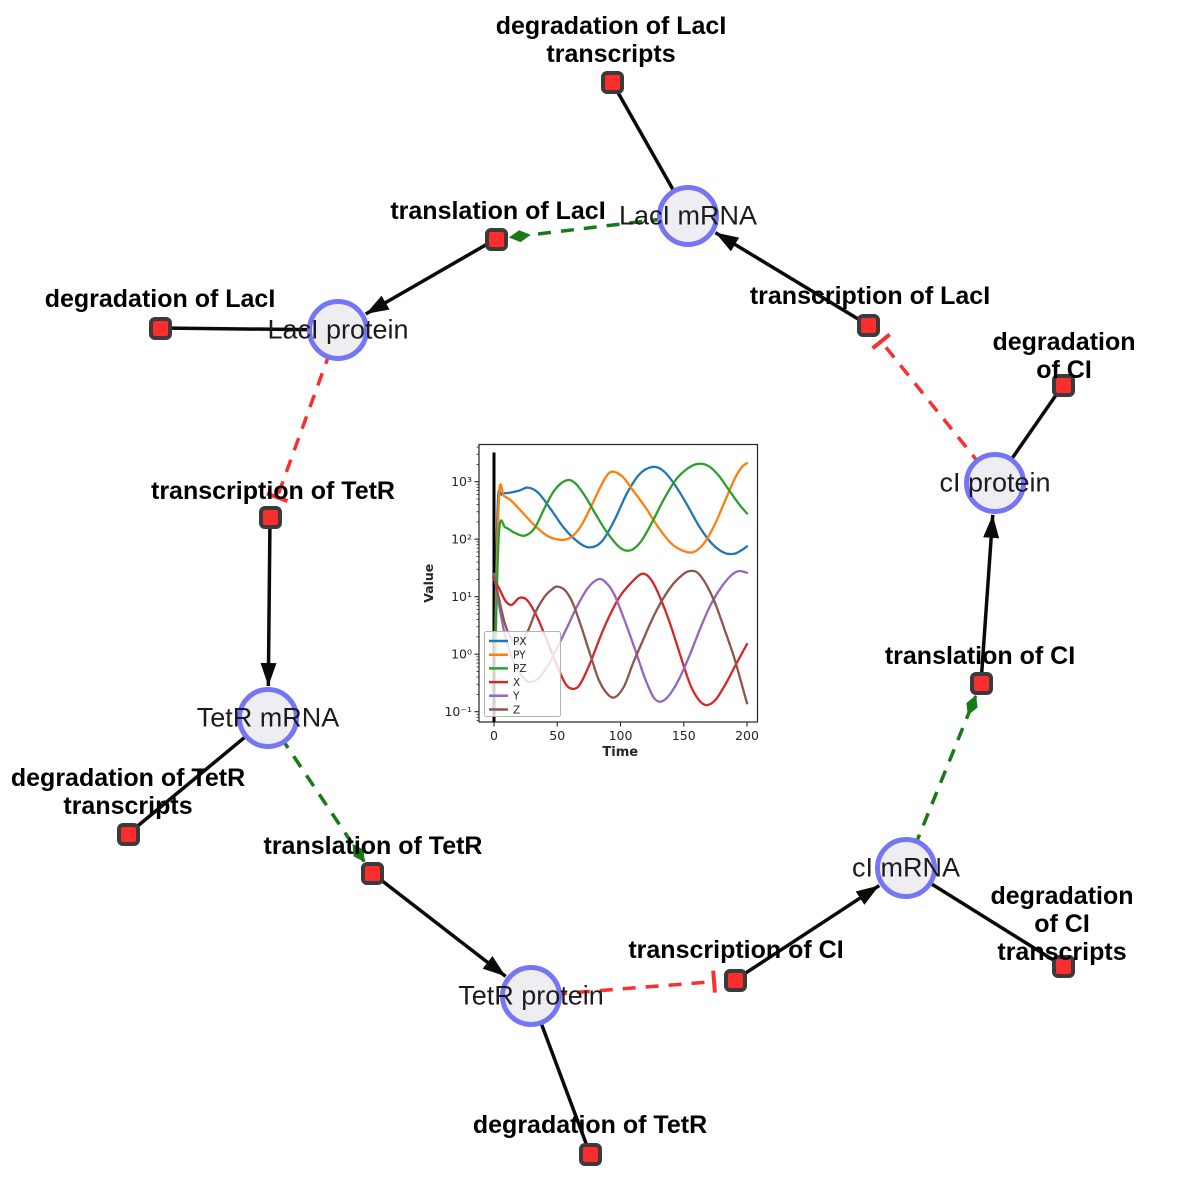  What do you see at coordinates (684, 735) in the screenshot?
I see `x-tick-label: 150` at bounding box center [684, 735].